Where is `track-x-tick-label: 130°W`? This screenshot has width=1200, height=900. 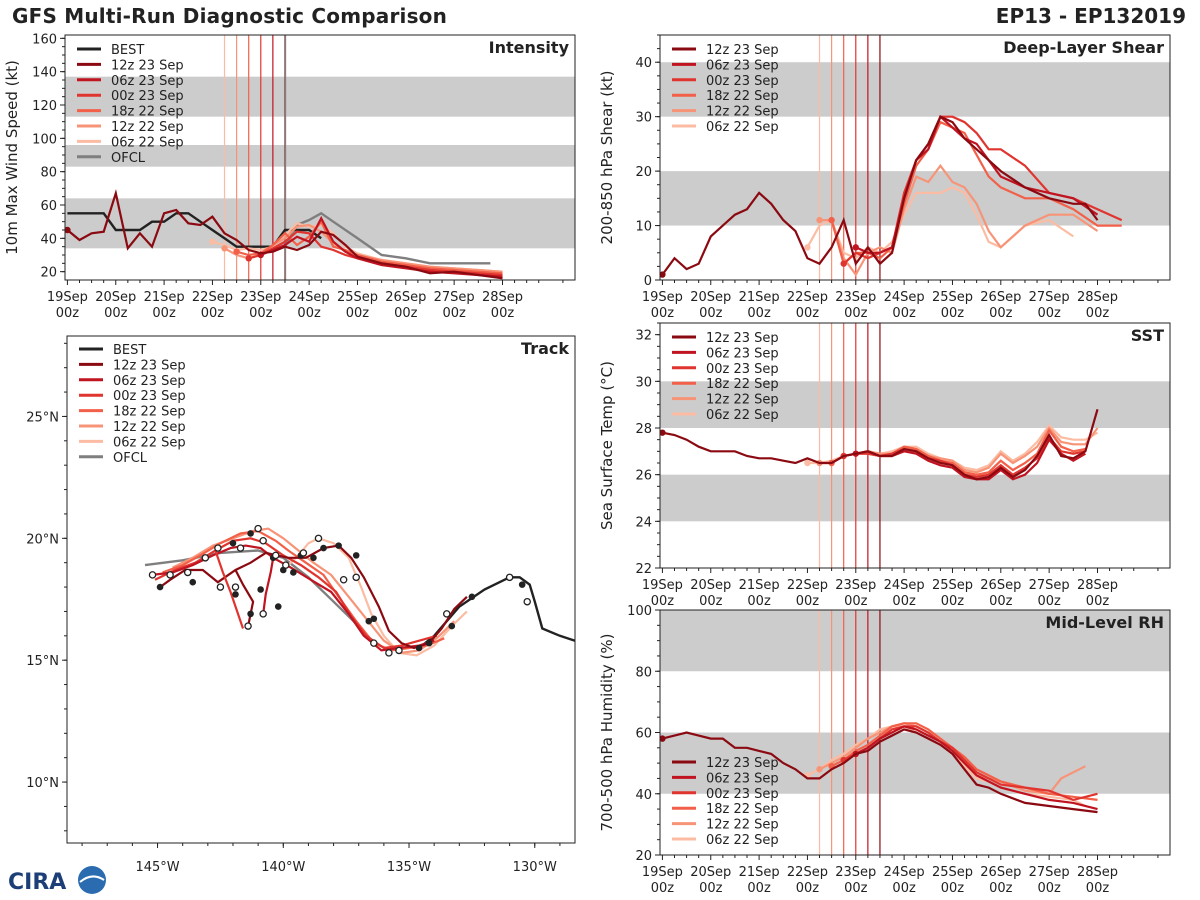 track-x-tick-label: 130°W is located at coordinates (535, 867).